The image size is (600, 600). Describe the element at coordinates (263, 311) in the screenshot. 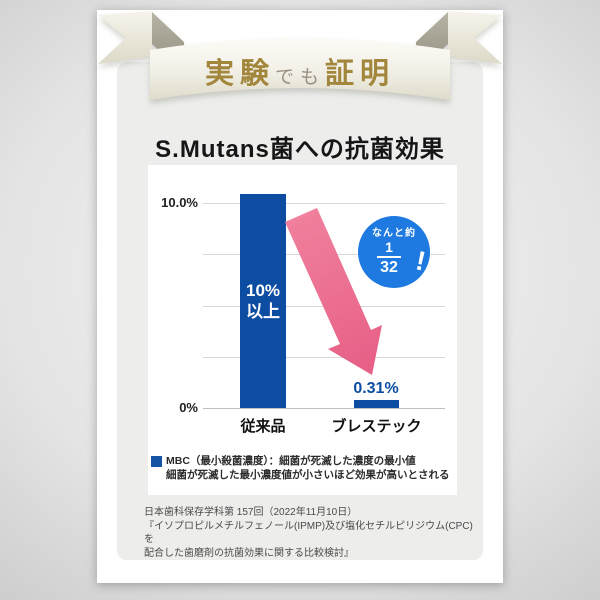

I see `bar-conventional-value-line2: 以上` at that location.